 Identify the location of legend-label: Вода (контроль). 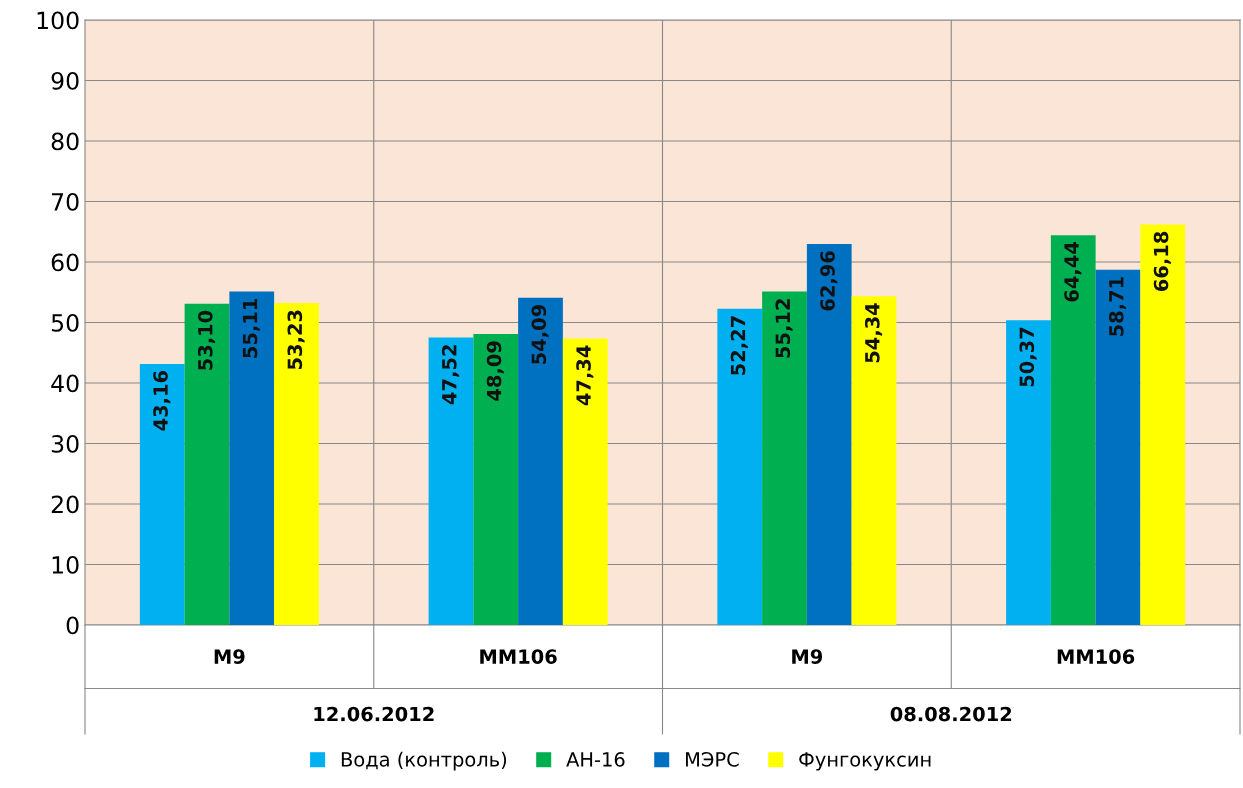
(424, 761).